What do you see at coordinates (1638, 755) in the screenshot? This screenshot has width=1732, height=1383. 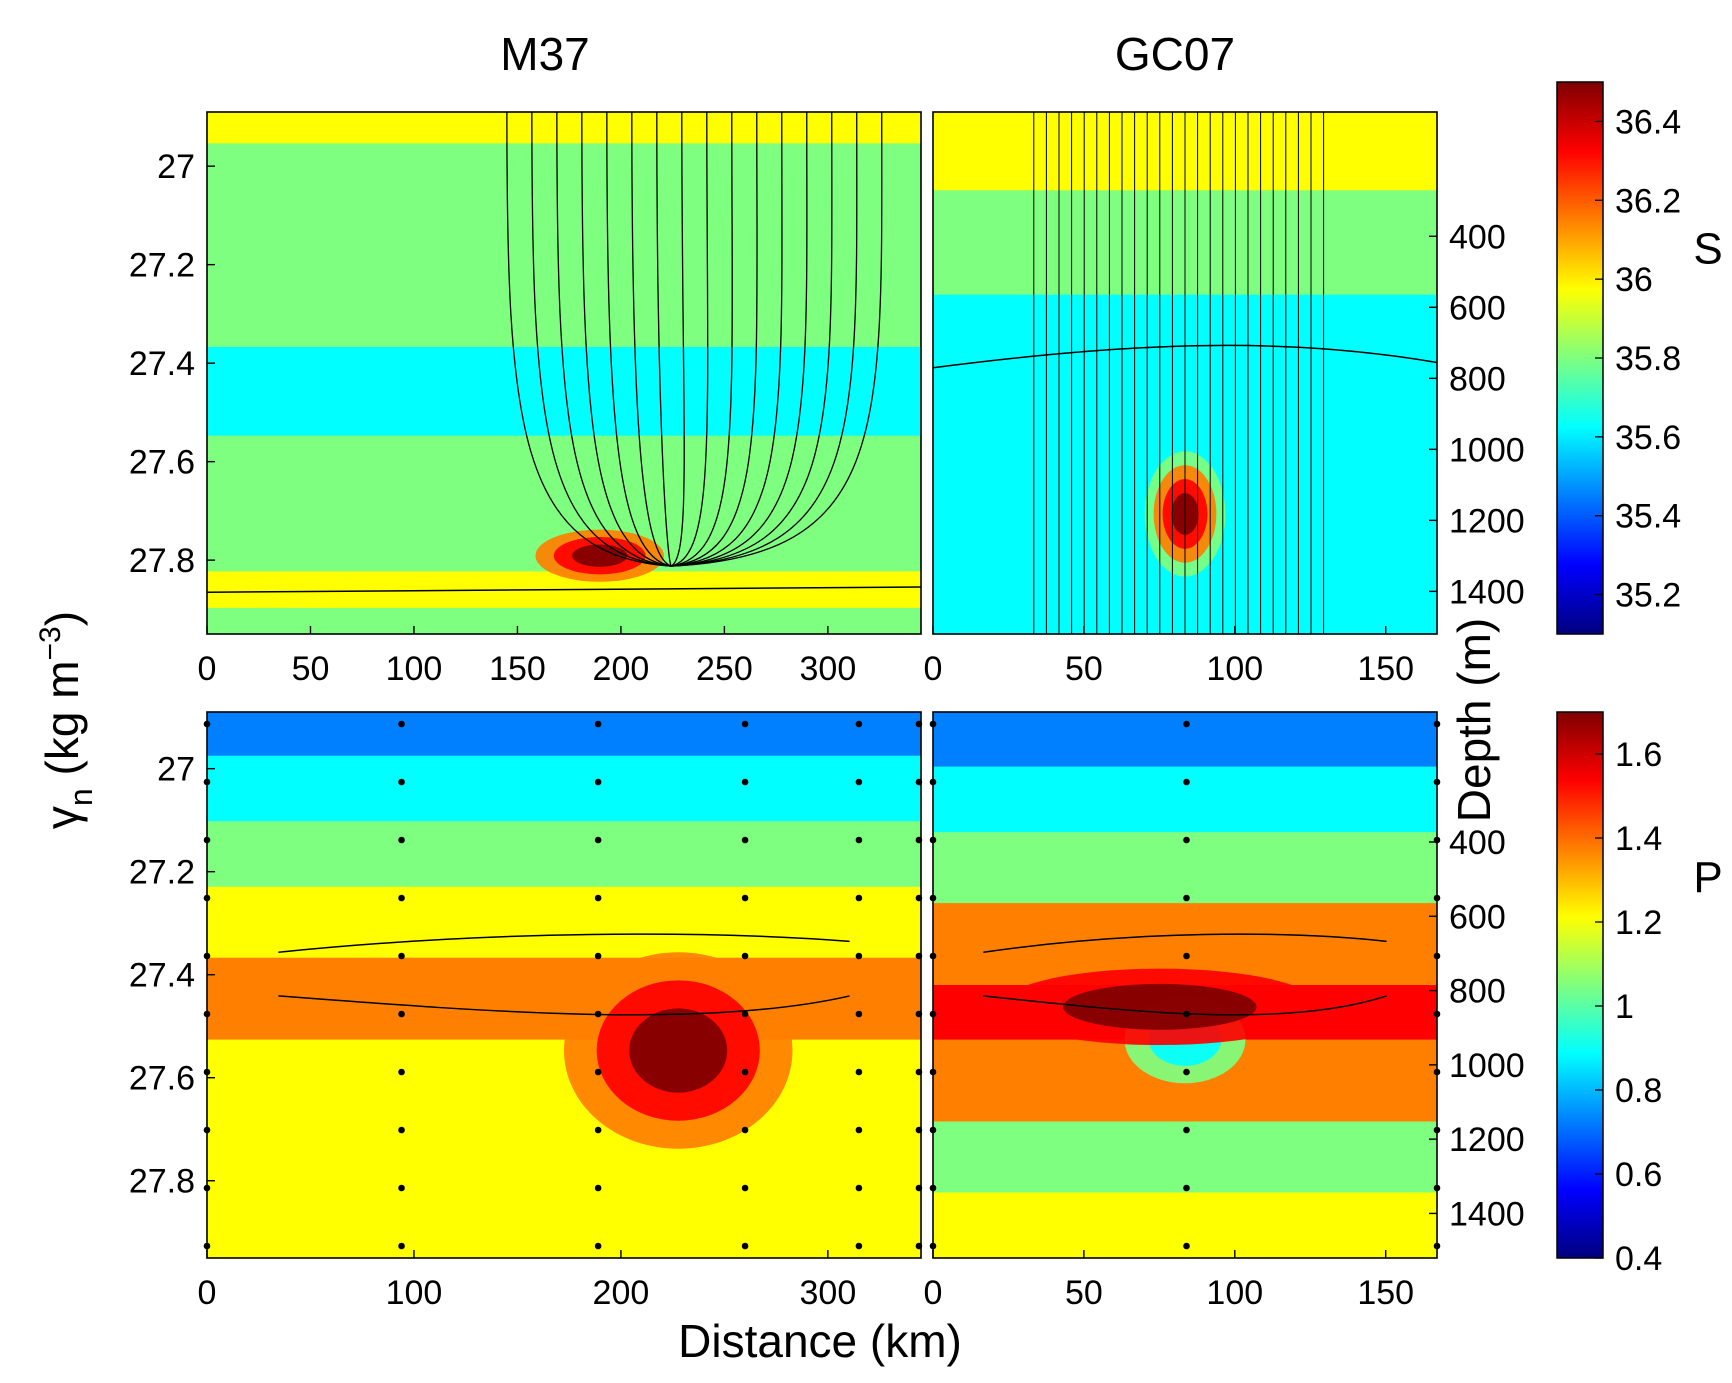 I see `colorbar-tick-label: 1.6` at bounding box center [1638, 755].